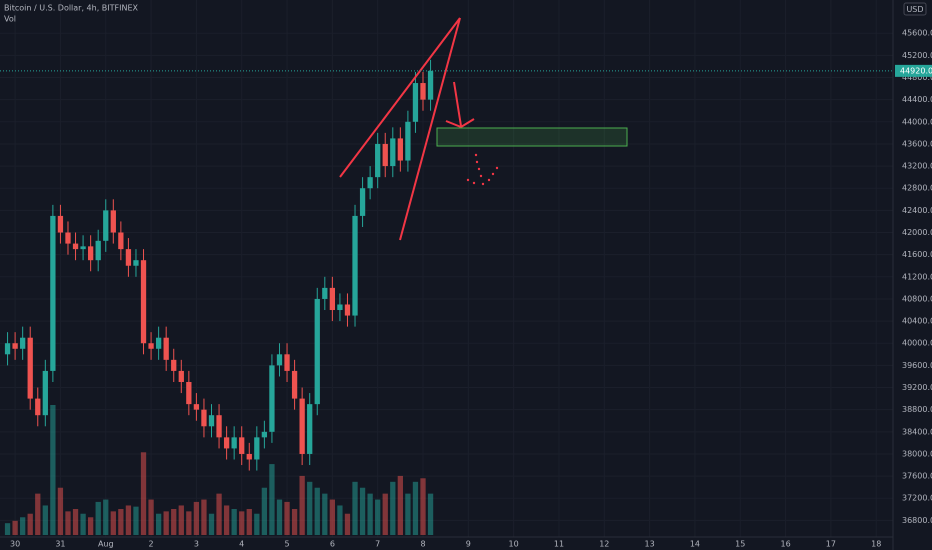 This screenshot has width=932, height=550. What do you see at coordinates (917, 143) in the screenshot?
I see `y-tick-label: 43600.0` at bounding box center [917, 143].